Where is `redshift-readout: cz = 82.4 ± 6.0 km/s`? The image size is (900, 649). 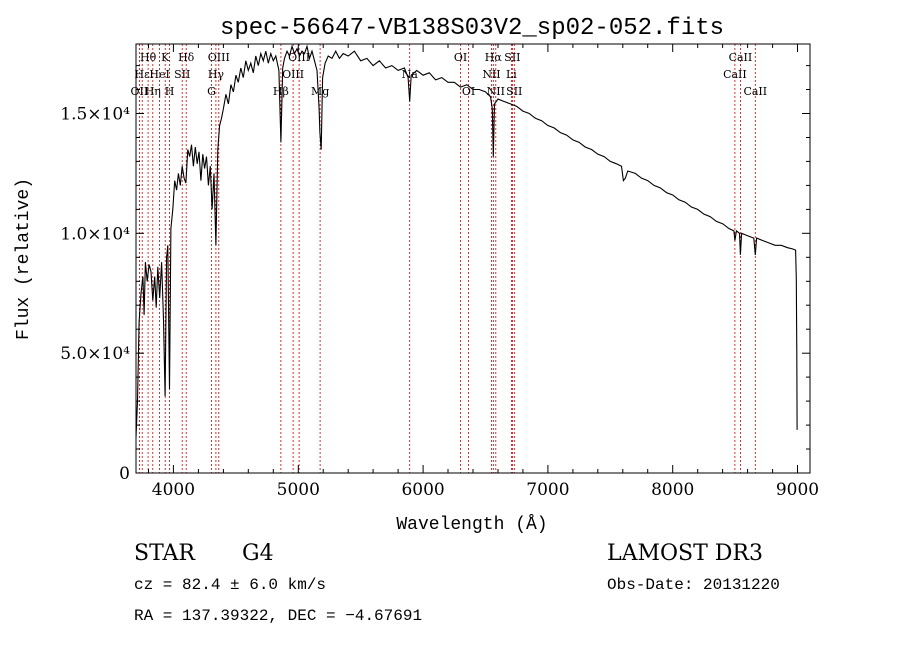 redshift-readout: cz = 82.4 ± 6.0 km/s is located at coordinates (230, 585).